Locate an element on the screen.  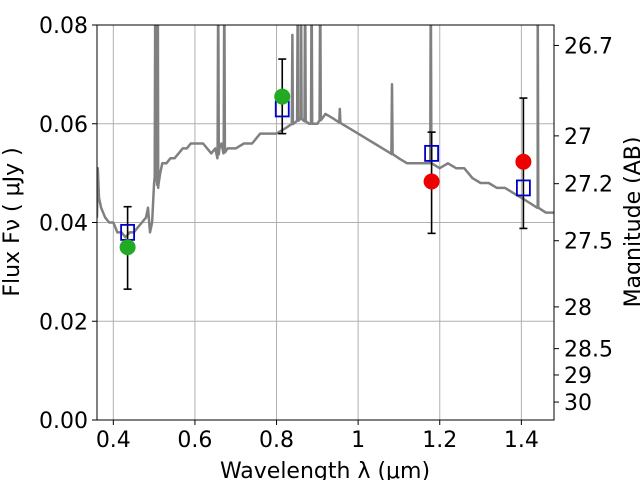
x-tick-label: 1.4 is located at coordinates (521, 440).